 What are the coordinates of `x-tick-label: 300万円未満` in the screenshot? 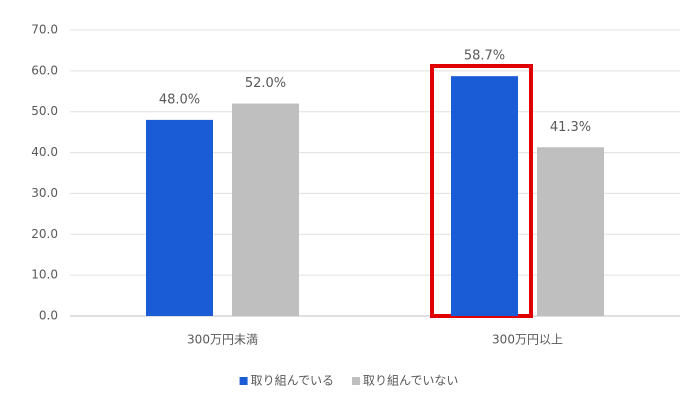 It's located at (222, 340).